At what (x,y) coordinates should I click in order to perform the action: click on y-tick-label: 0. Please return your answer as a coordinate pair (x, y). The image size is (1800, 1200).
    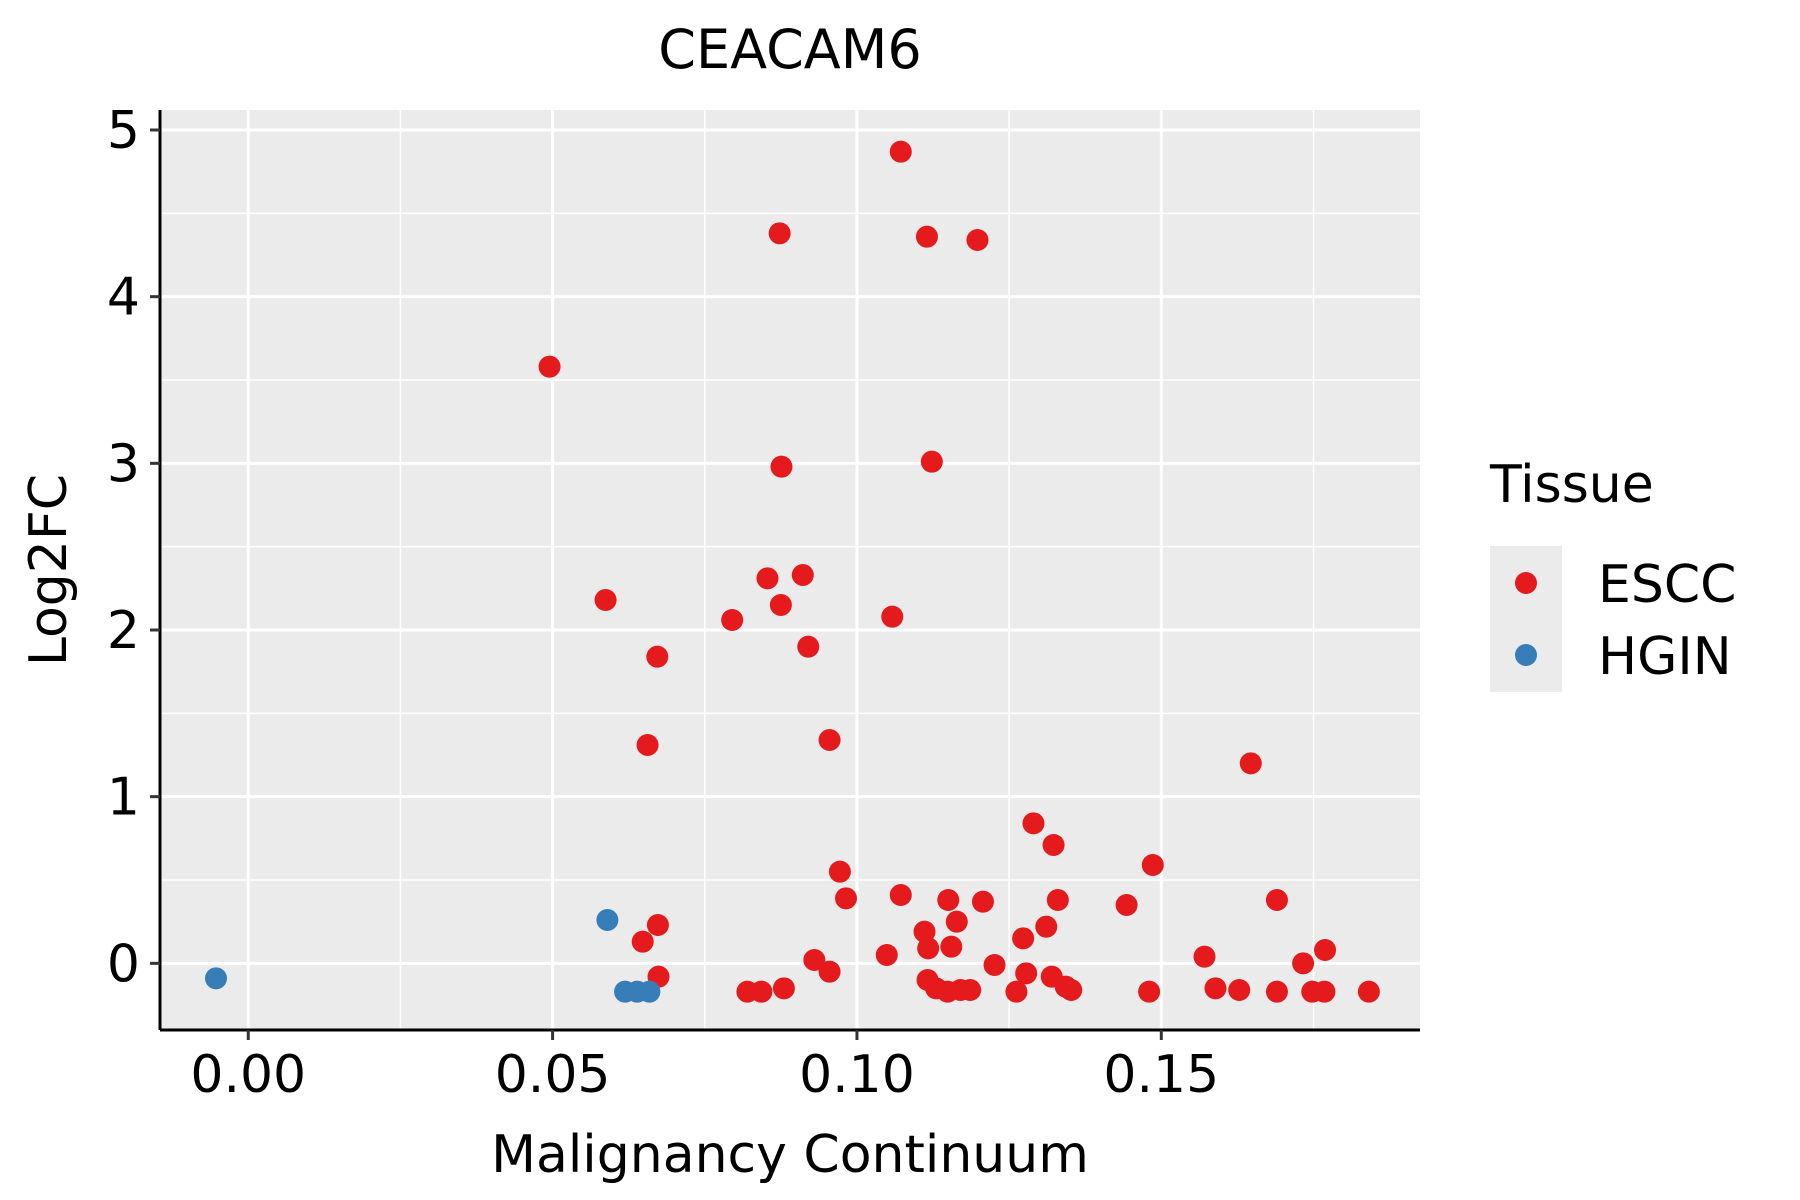
    Looking at the image, I should click on (123, 964).